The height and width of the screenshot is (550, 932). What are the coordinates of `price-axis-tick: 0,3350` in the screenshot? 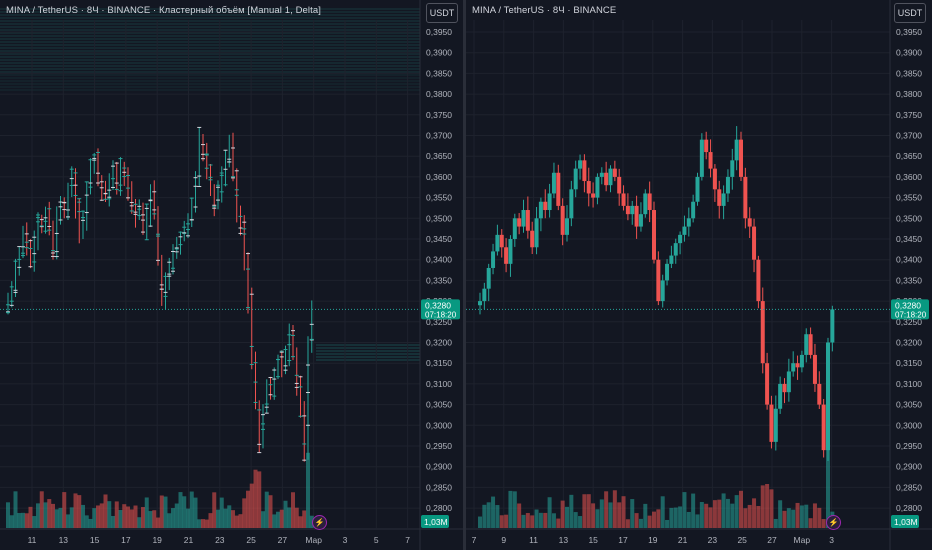 It's located at (439, 280).